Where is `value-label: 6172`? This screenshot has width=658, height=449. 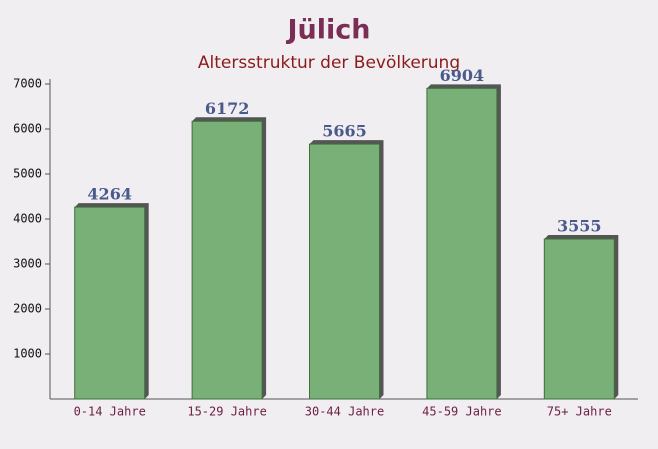 value-label: 6172 is located at coordinates (227, 108).